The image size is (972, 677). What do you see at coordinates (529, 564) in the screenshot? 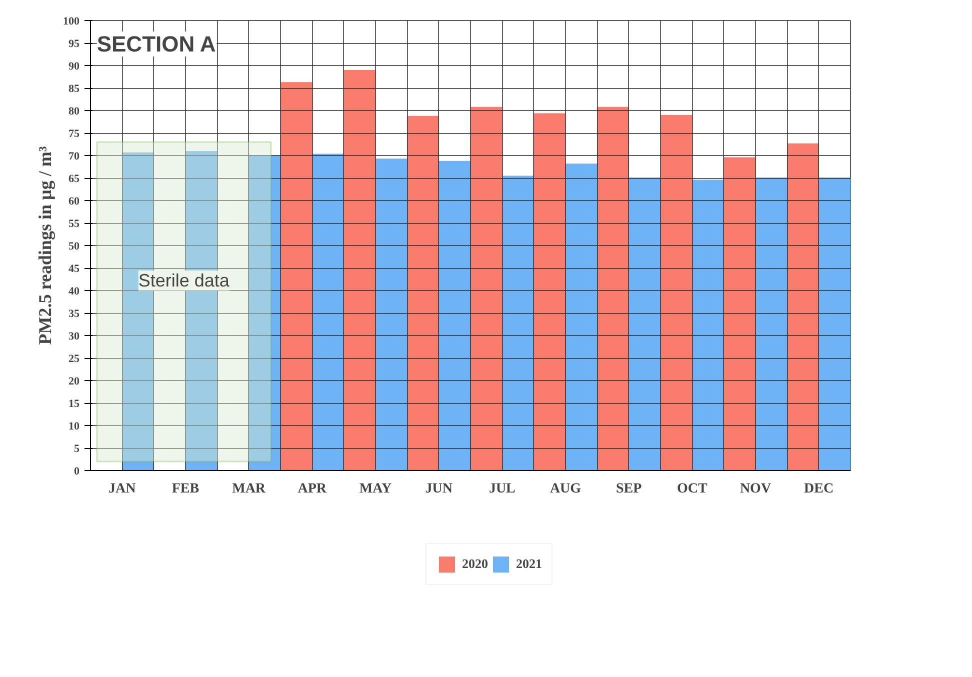
I see `legend-label: 2021` at bounding box center [529, 564].